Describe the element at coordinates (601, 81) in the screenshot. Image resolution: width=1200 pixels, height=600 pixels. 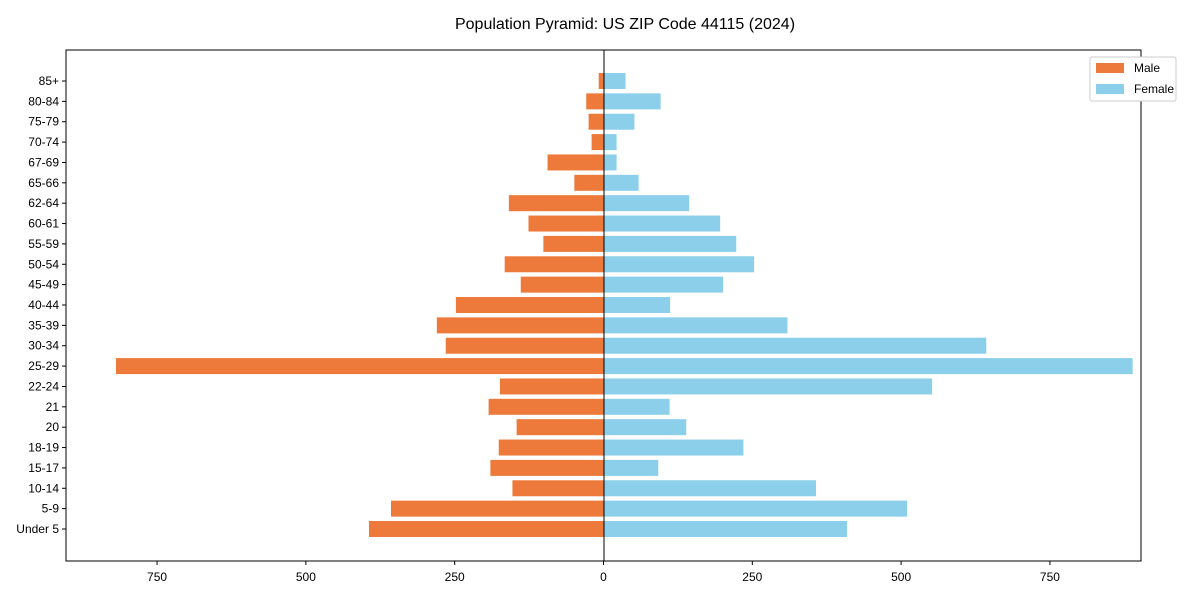
I see `bar-male-85+` at that location.